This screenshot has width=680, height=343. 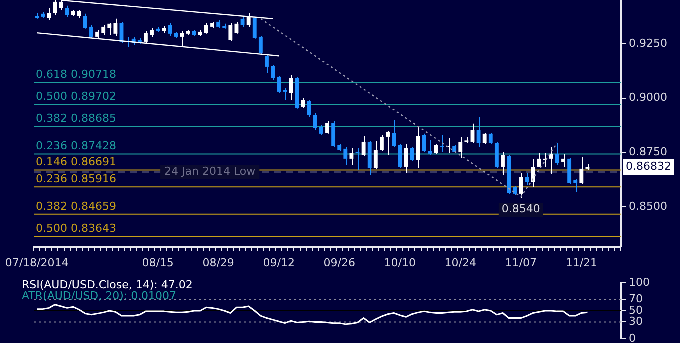 What do you see at coordinates (649, 167) in the screenshot?
I see `text: 0.86832` at bounding box center [649, 167].